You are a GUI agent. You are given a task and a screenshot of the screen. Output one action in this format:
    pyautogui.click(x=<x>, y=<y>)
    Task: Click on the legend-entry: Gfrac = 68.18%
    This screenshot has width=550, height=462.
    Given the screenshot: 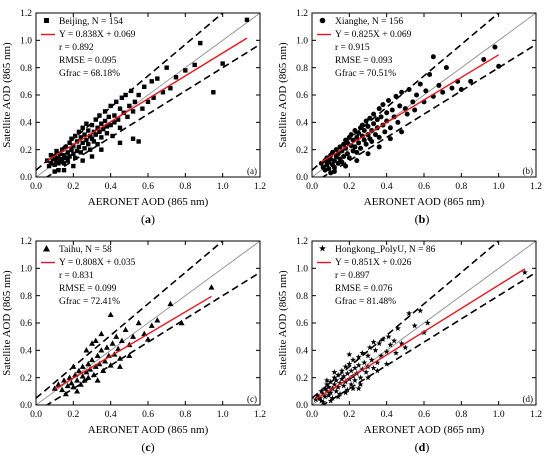 What is the action you would take?
    pyautogui.click(x=89, y=73)
    